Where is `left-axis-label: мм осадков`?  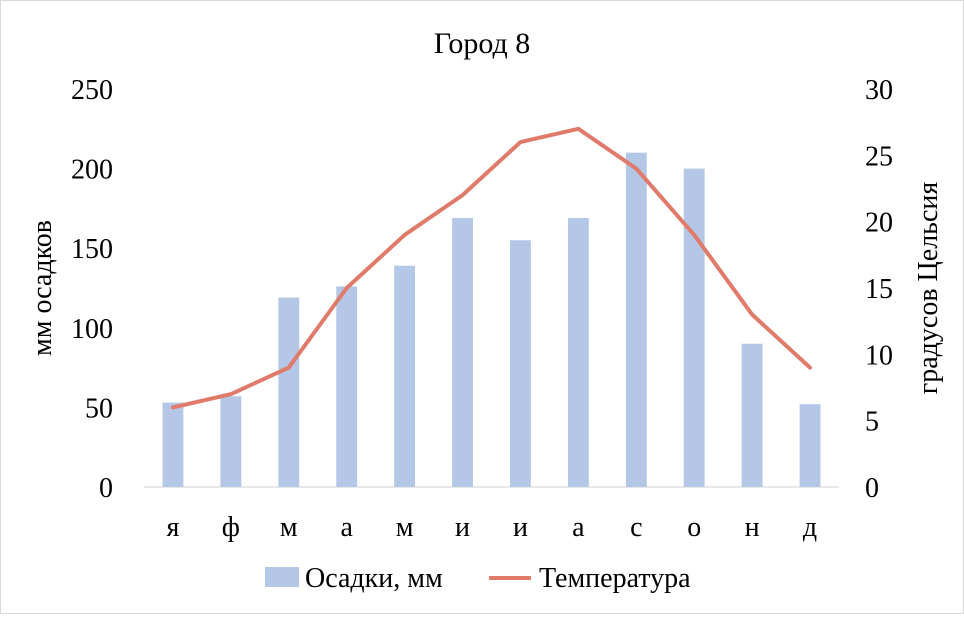 left-axis-label: мм осадков is located at coordinates (42, 288).